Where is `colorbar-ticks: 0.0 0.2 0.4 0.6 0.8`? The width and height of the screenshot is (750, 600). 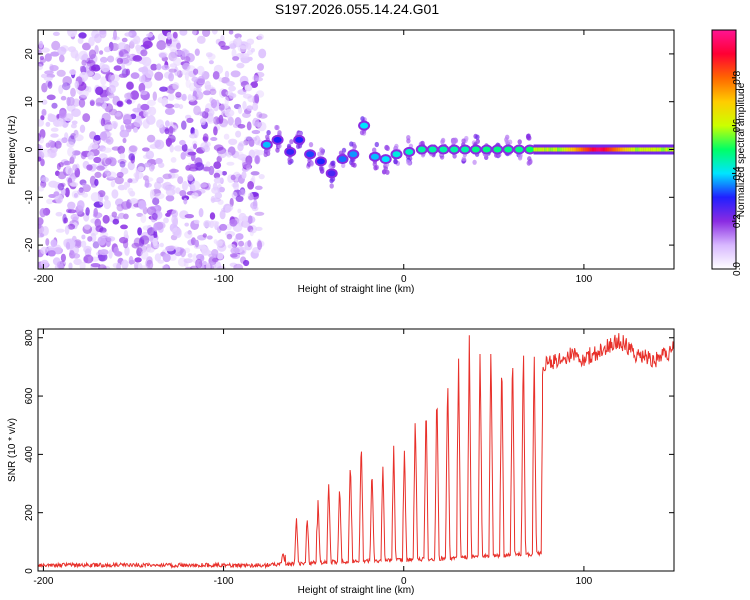
colorbar-ticks: 0.0 0.2 0.4 0.6 0.8 is located at coordinates (727, 152).